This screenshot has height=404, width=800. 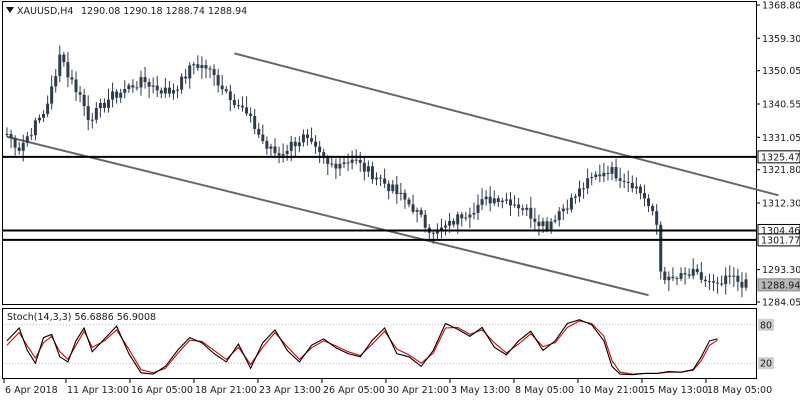 What do you see at coordinates (544, 390) in the screenshot?
I see `time-tick-label: 8 May 05:00` at bounding box center [544, 390].